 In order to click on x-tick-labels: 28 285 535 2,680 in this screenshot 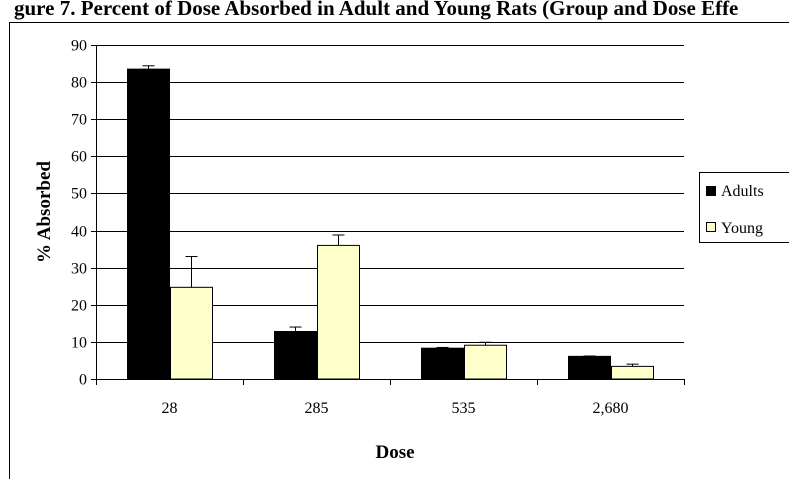, I will do `click(395, 408)`.